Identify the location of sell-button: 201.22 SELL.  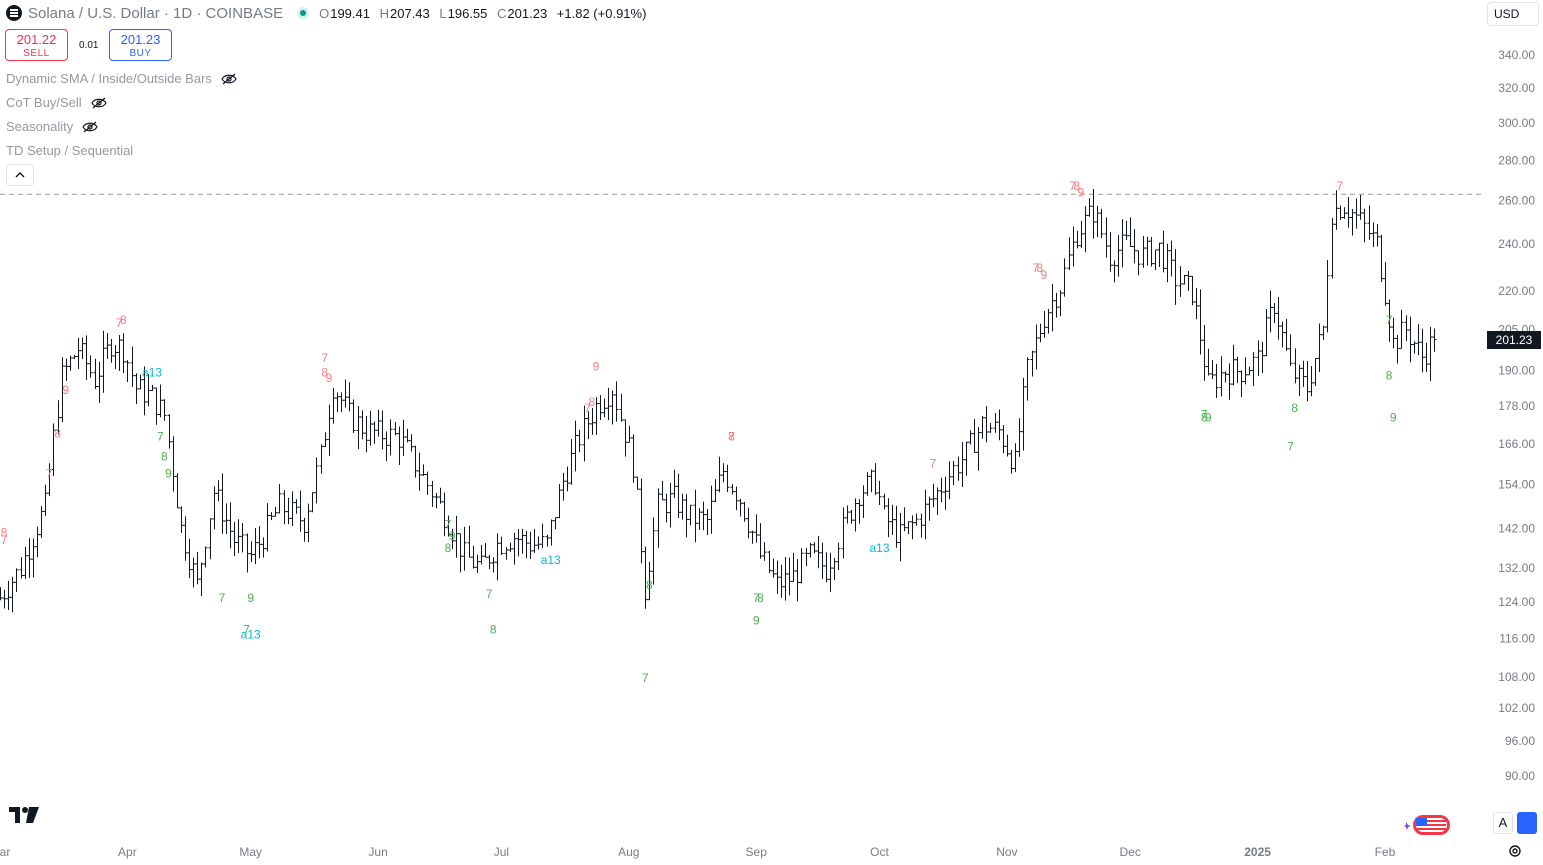
(36, 45).